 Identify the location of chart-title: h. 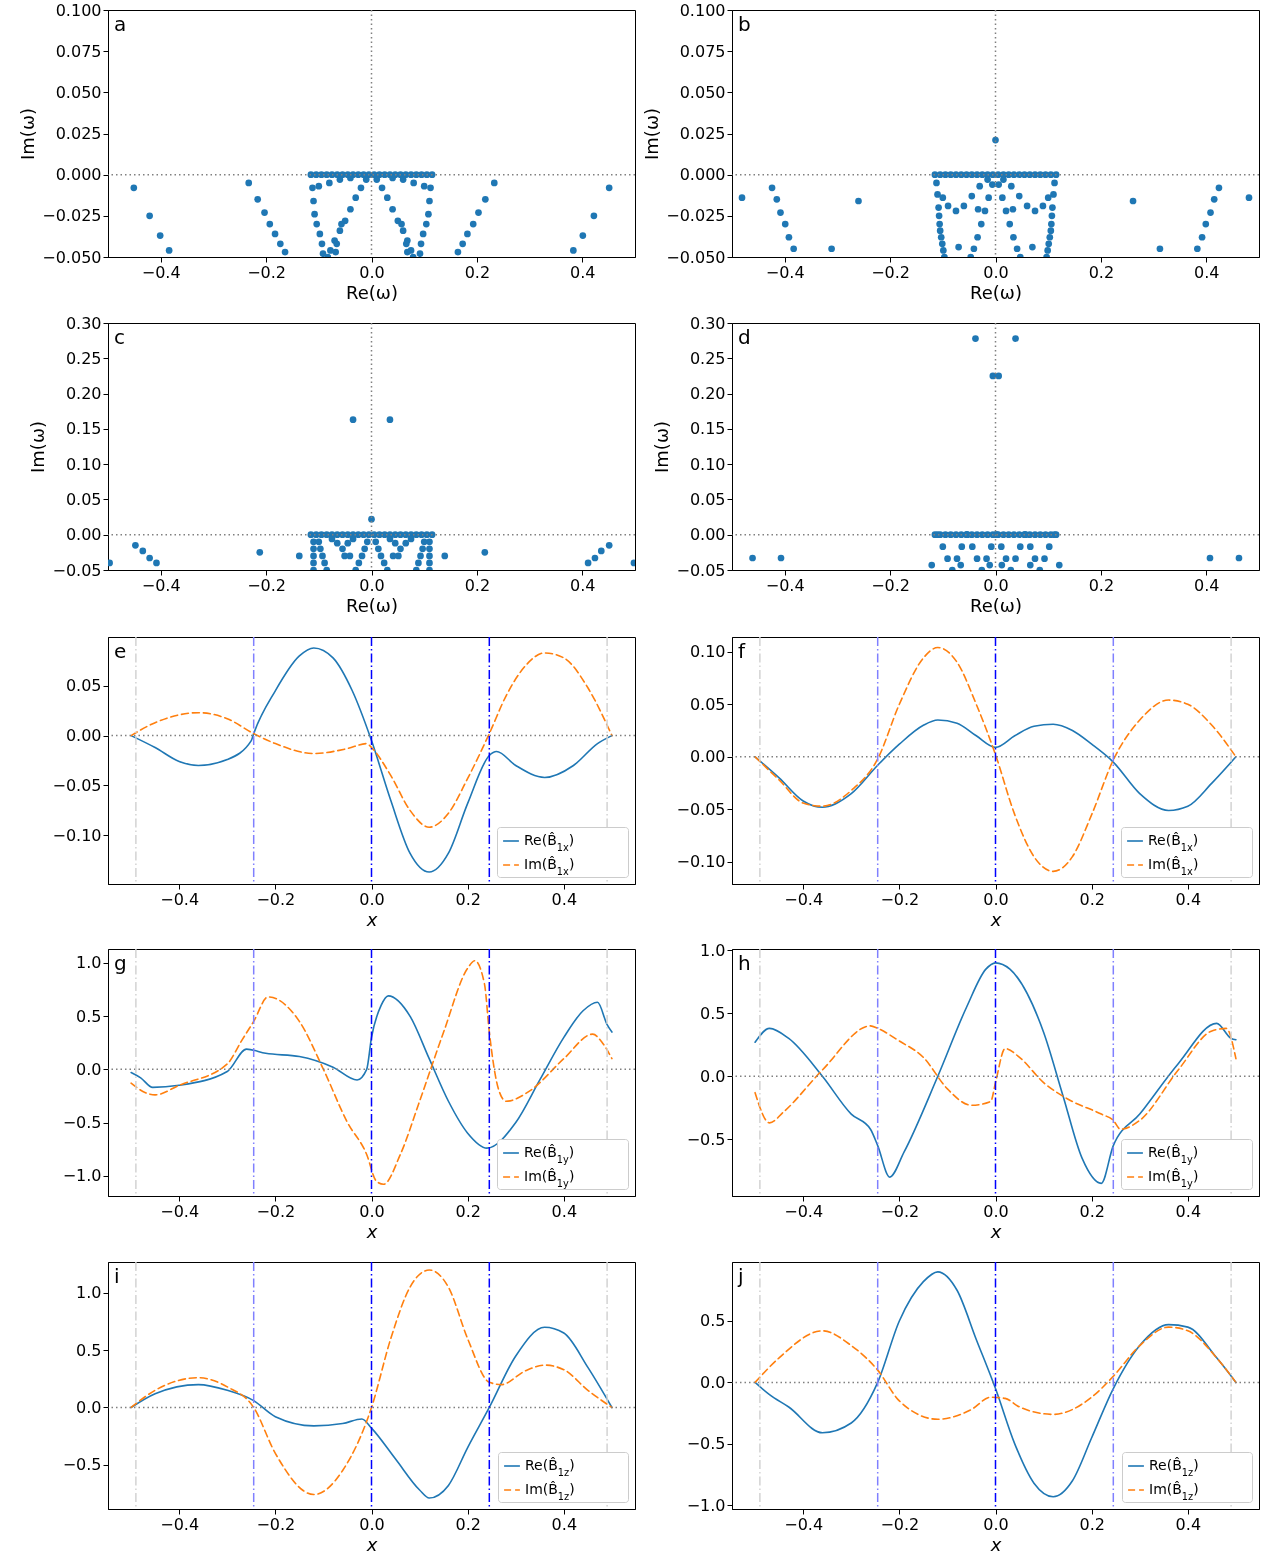
(744, 963).